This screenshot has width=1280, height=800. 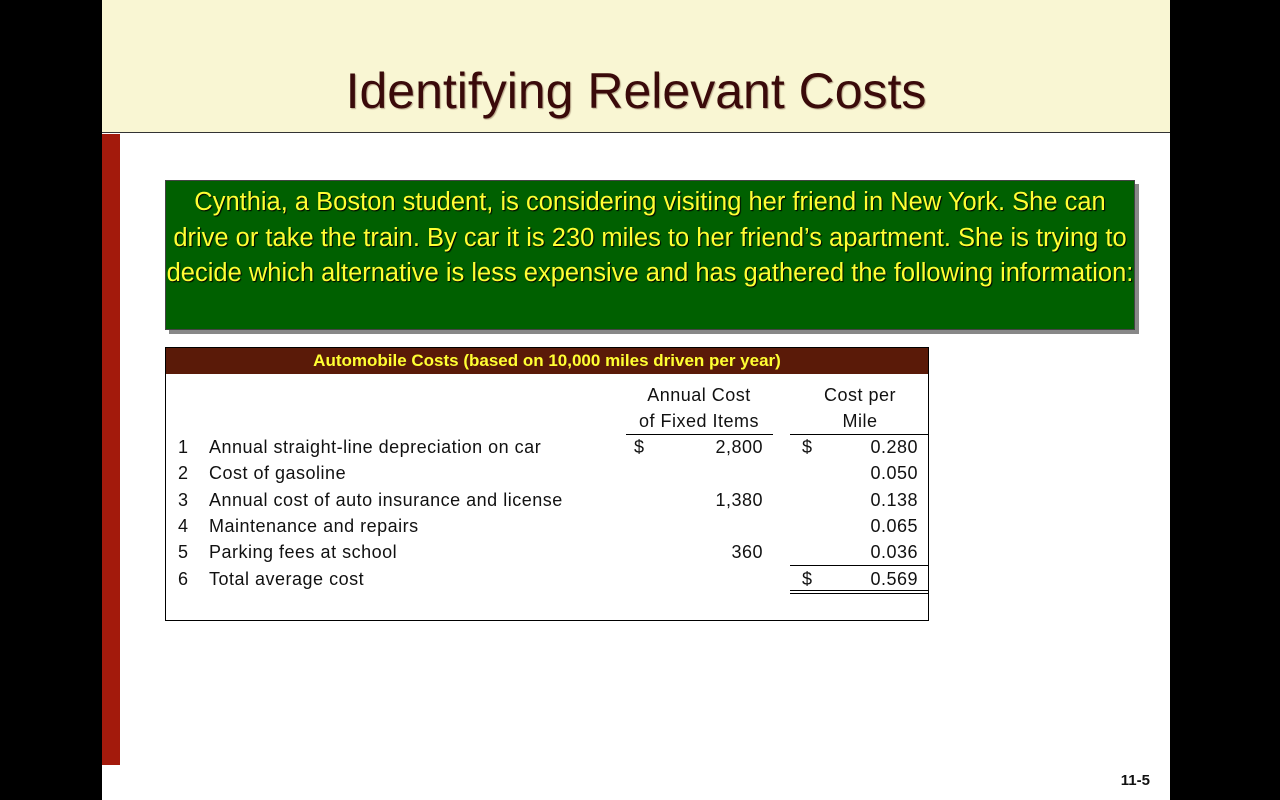 What do you see at coordinates (375, 447) in the screenshot?
I see `row-label: Annual straight-line depreciation on car` at bounding box center [375, 447].